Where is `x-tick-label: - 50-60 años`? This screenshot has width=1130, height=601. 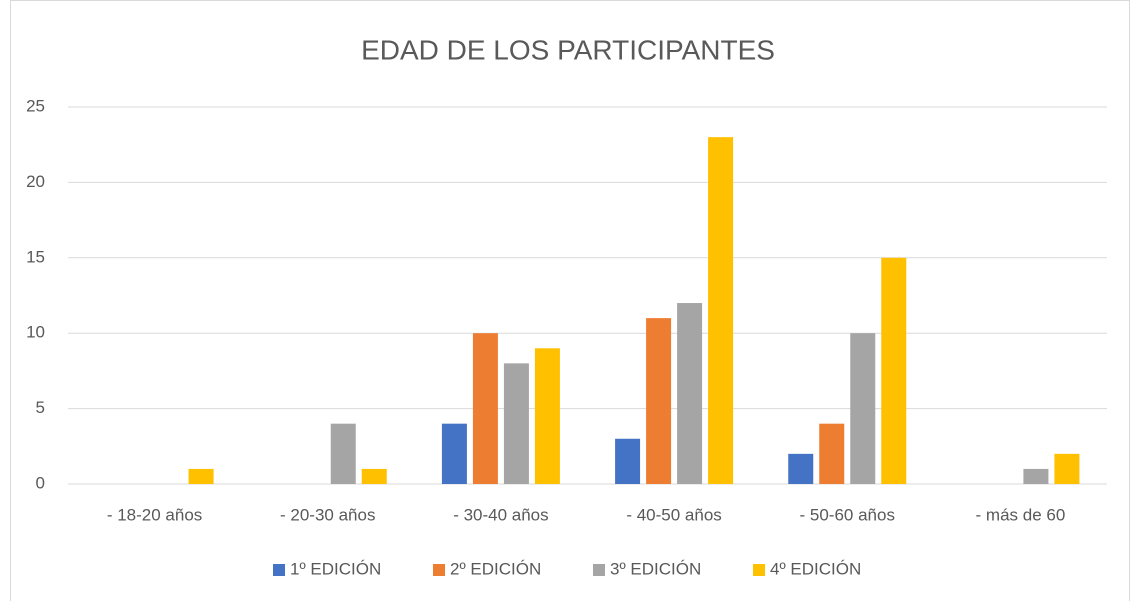
x-tick-label: - 50-60 años is located at coordinates (847, 514).